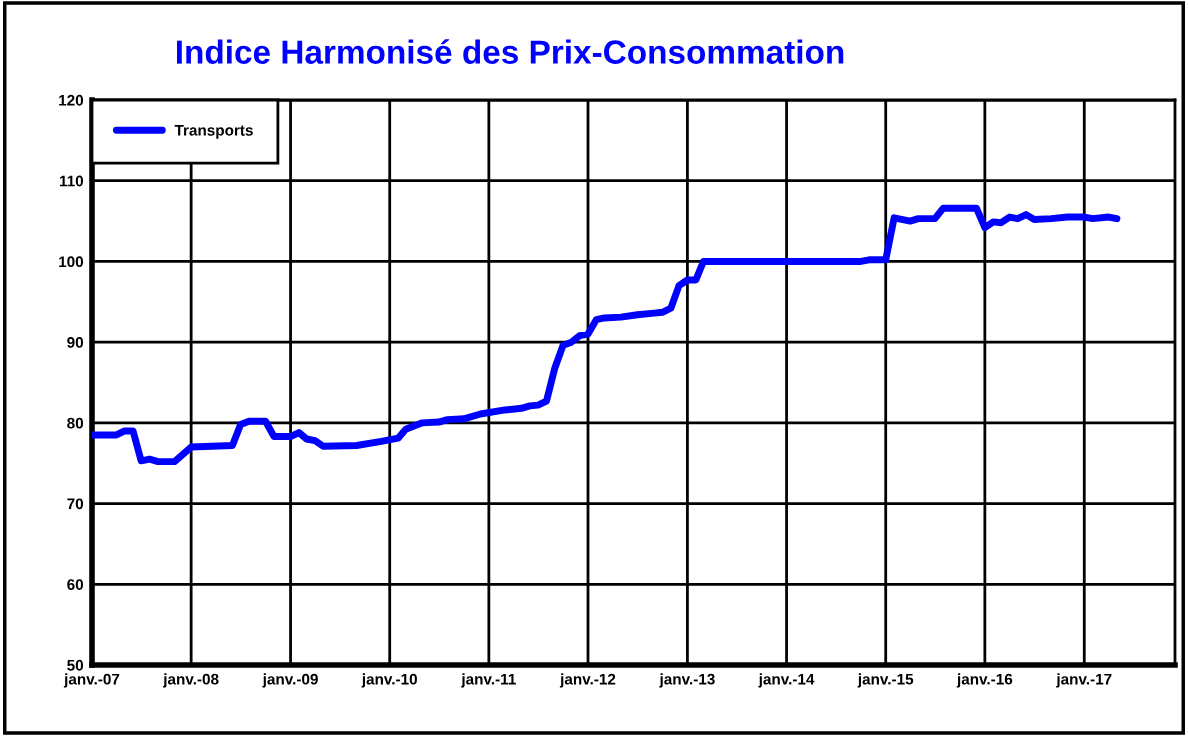 This screenshot has width=1188, height=736. Describe the element at coordinates (91, 680) in the screenshot. I see `x-tick-label: janv.-07` at that location.